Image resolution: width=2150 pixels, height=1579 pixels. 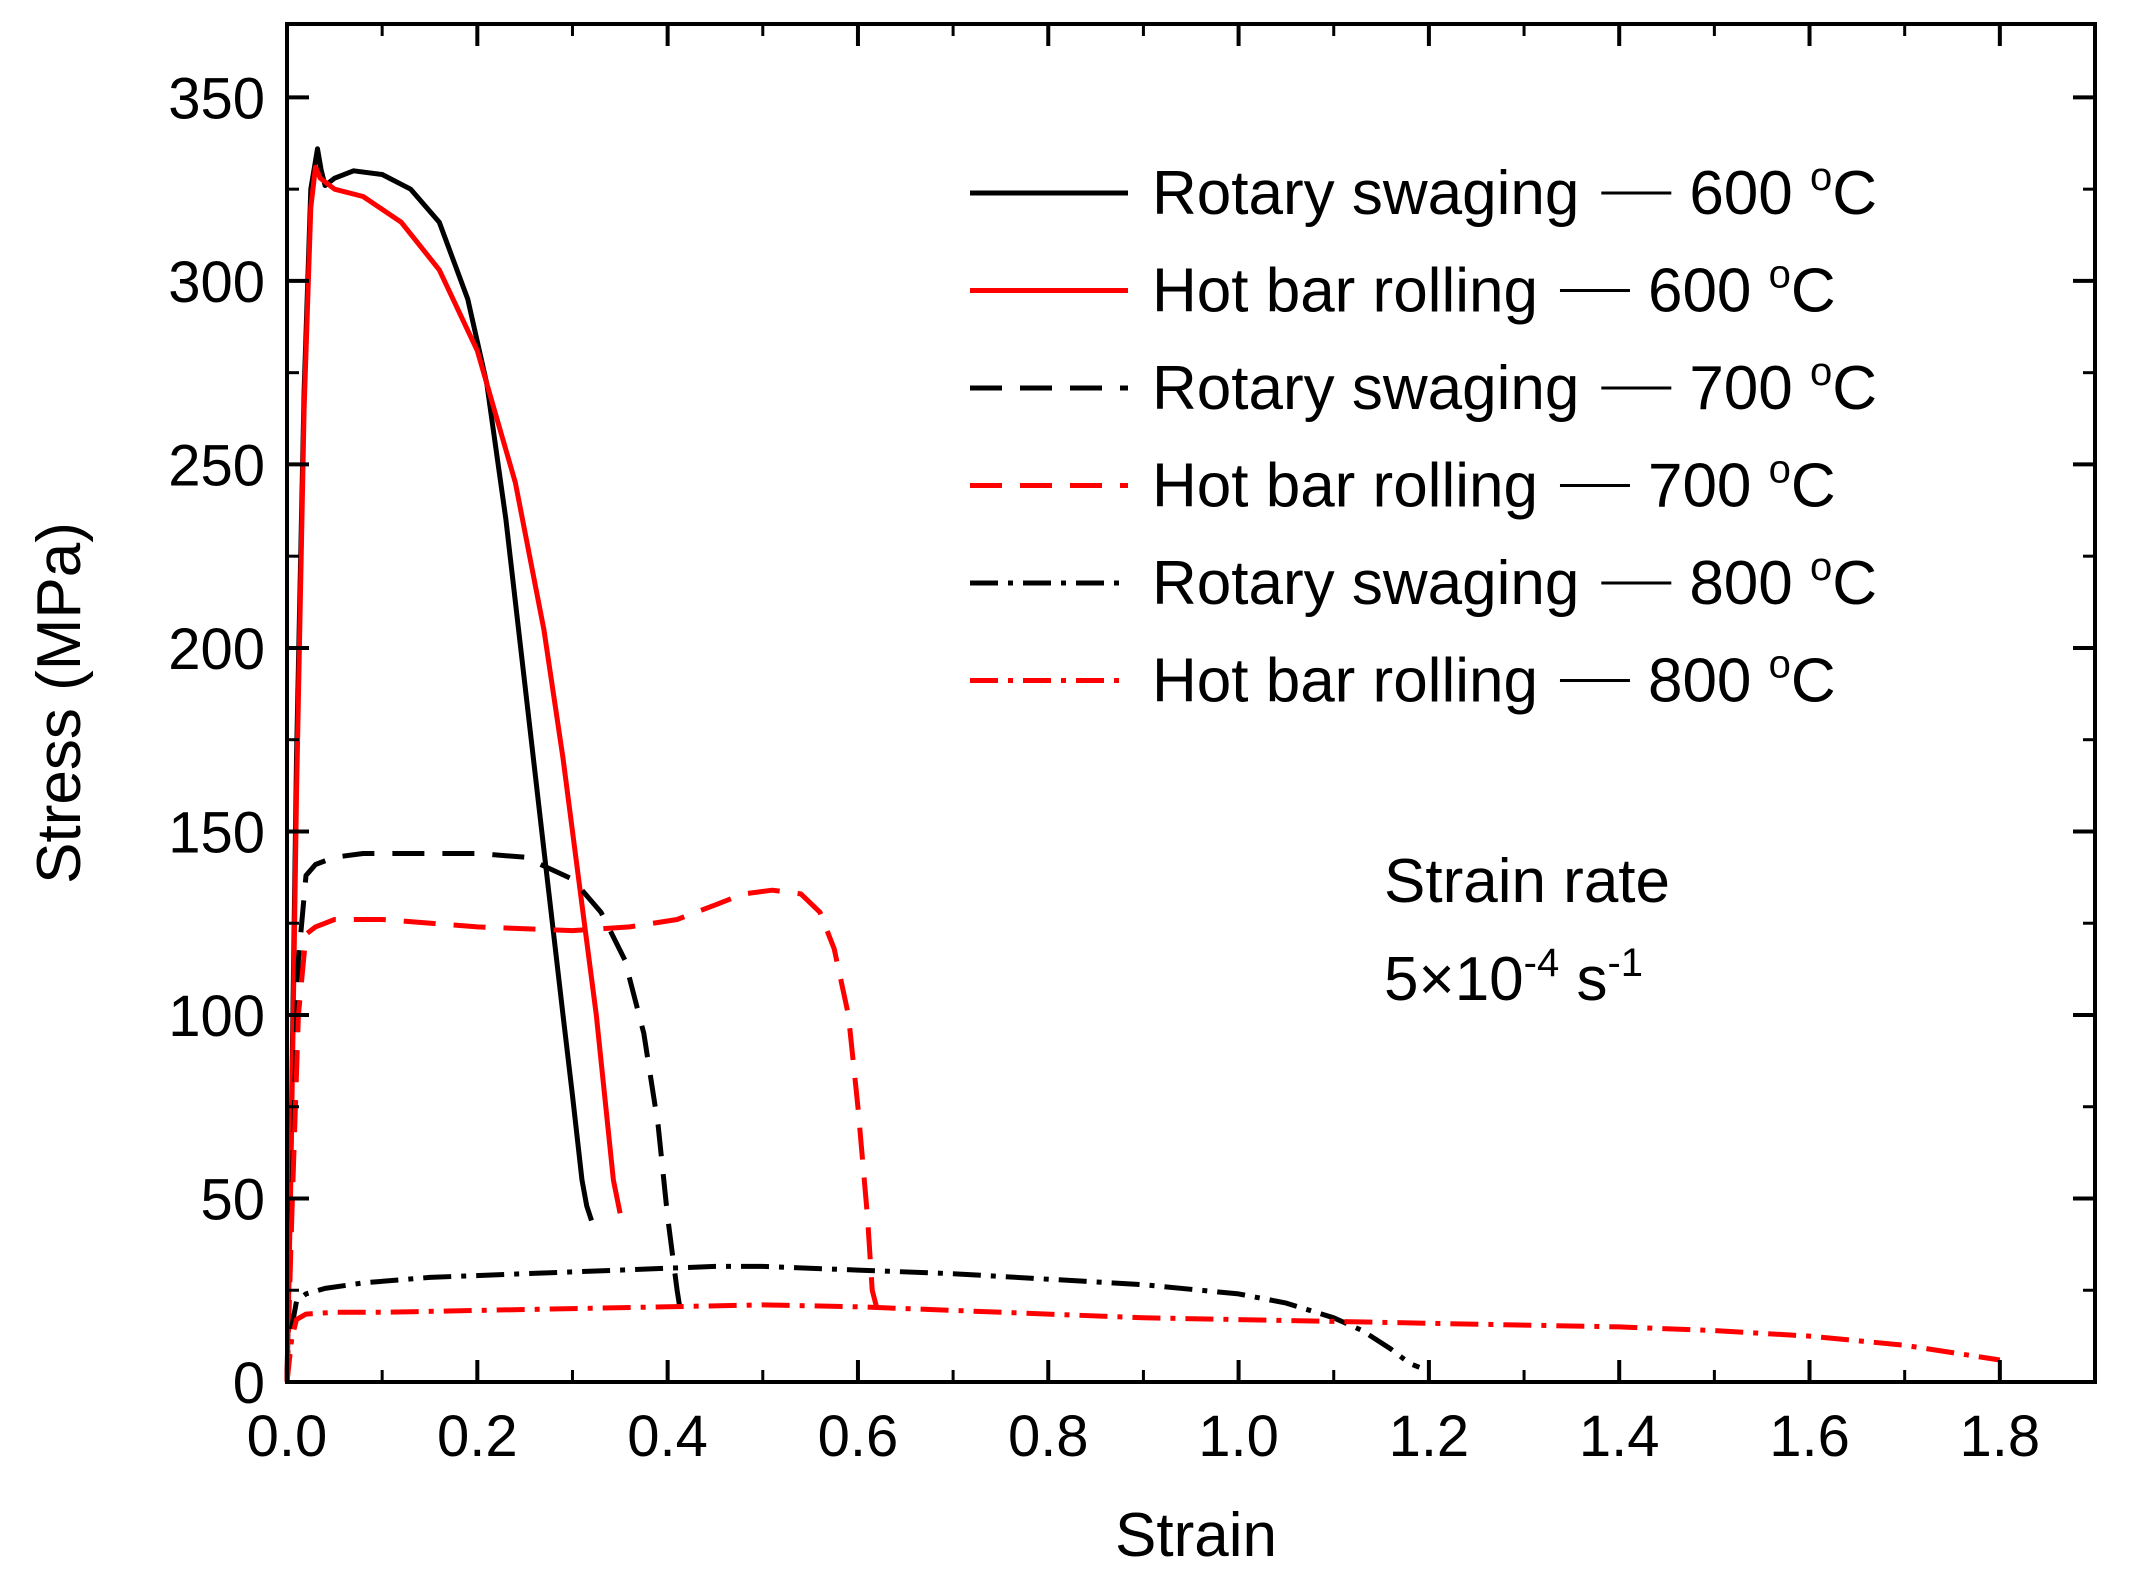 What do you see at coordinates (1429, 1436) in the screenshot?
I see `x-tick-label: 1.2` at bounding box center [1429, 1436].